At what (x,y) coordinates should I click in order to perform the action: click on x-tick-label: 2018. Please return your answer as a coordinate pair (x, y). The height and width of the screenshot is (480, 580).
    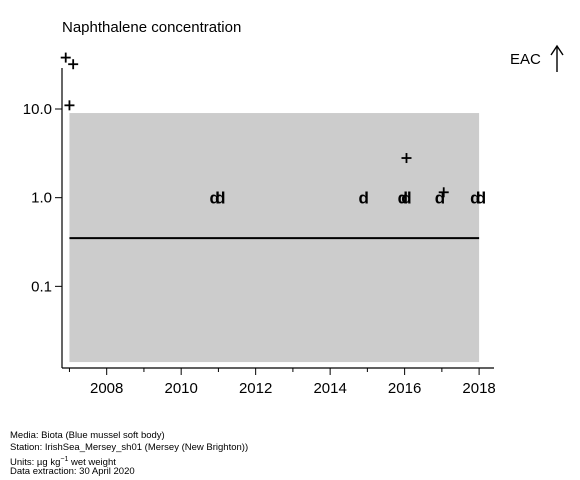
    Looking at the image, I should click on (478, 388).